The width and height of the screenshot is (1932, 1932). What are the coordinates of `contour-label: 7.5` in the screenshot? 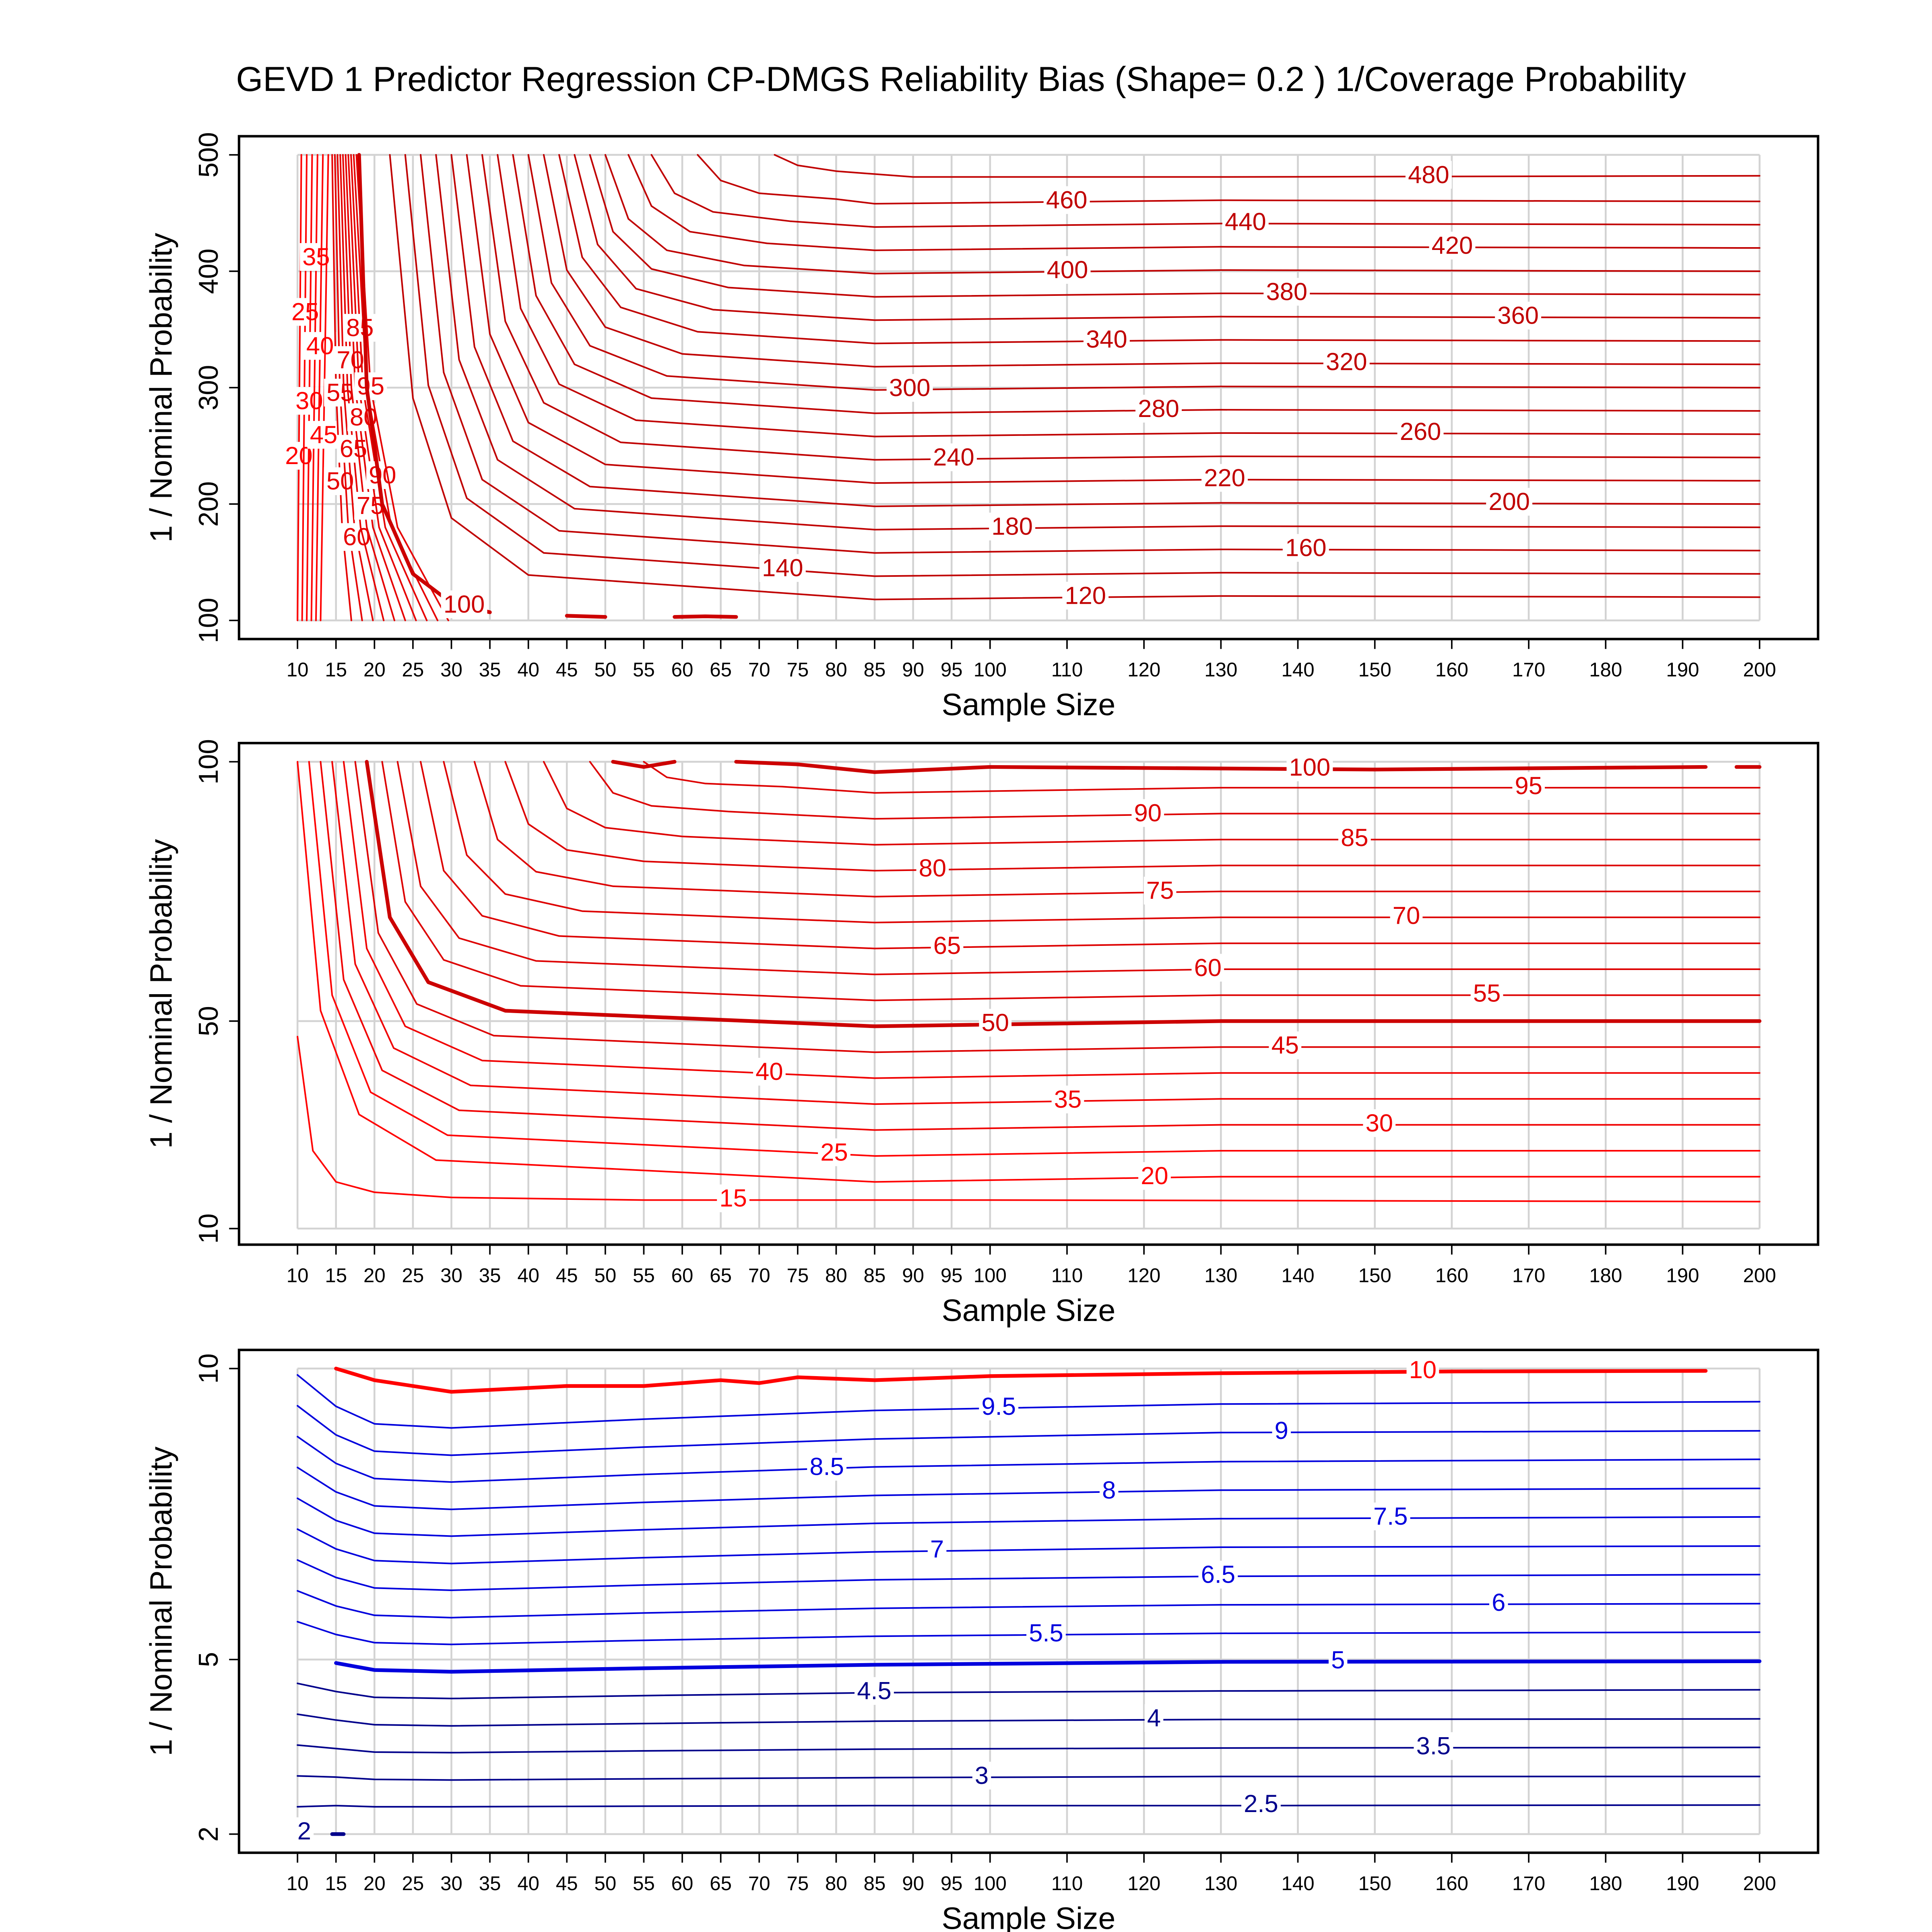 It's located at (1390, 1516).